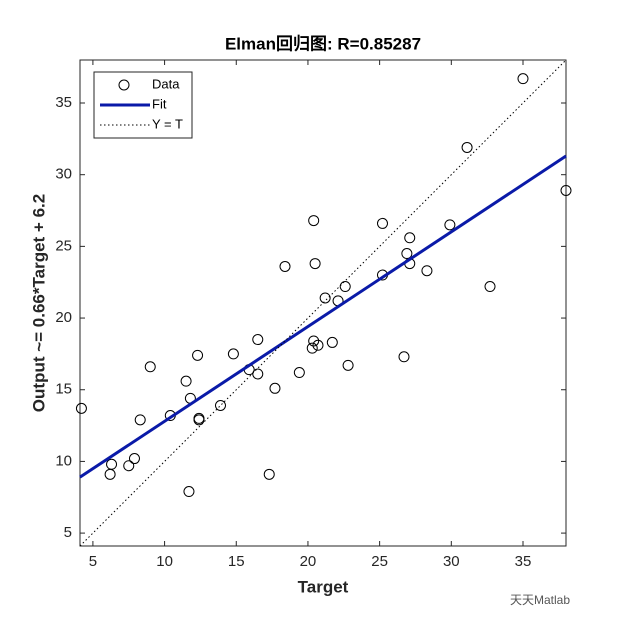 The height and width of the screenshot is (630, 625). I want to click on y-tick-label: 5, so click(68, 532).